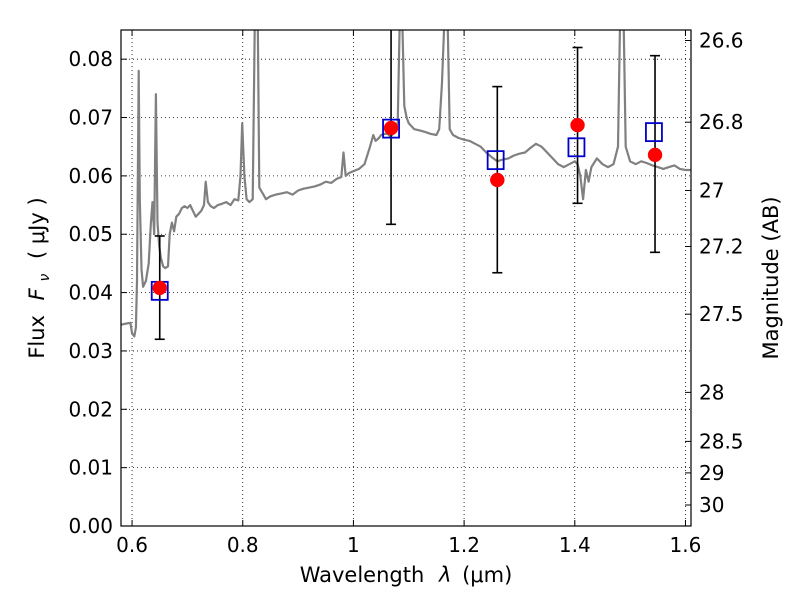 The width and height of the screenshot is (800, 604). What do you see at coordinates (721, 122) in the screenshot?
I see `y2-tick-label: 26.8` at bounding box center [721, 122].